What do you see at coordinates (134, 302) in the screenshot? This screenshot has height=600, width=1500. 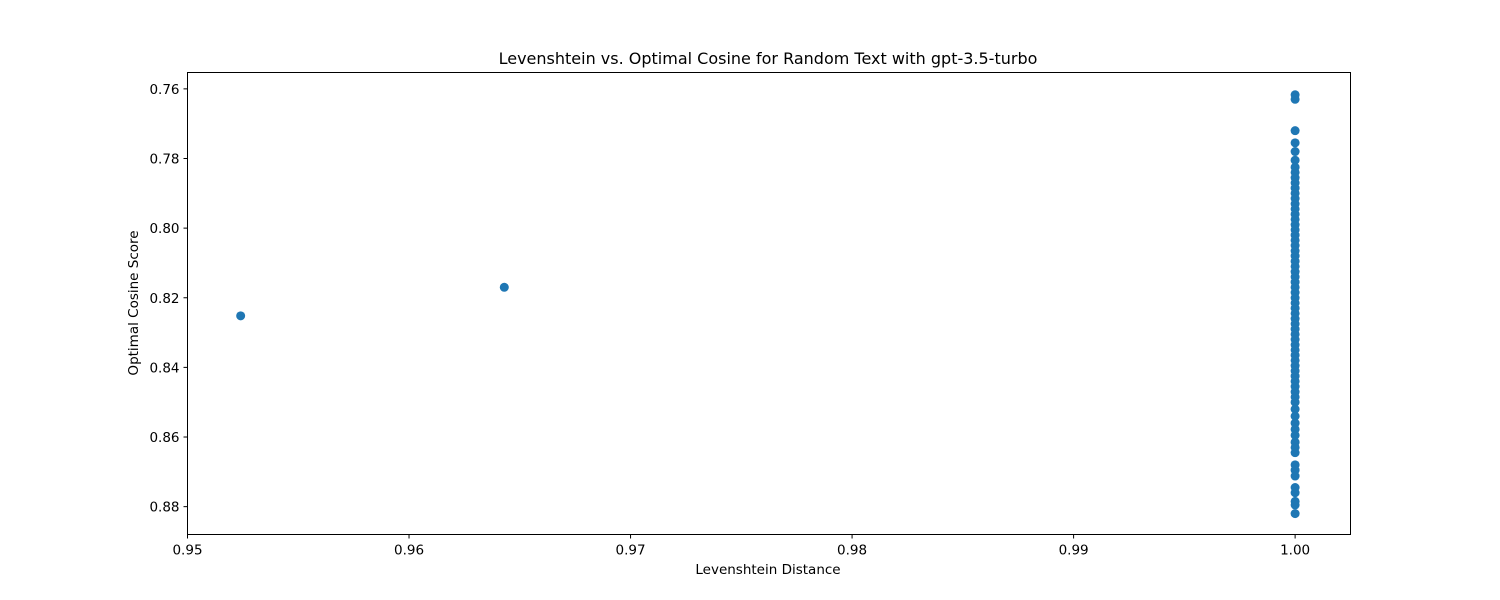 I see `y-axis-label: Optimal Cosine Score` at bounding box center [134, 302].